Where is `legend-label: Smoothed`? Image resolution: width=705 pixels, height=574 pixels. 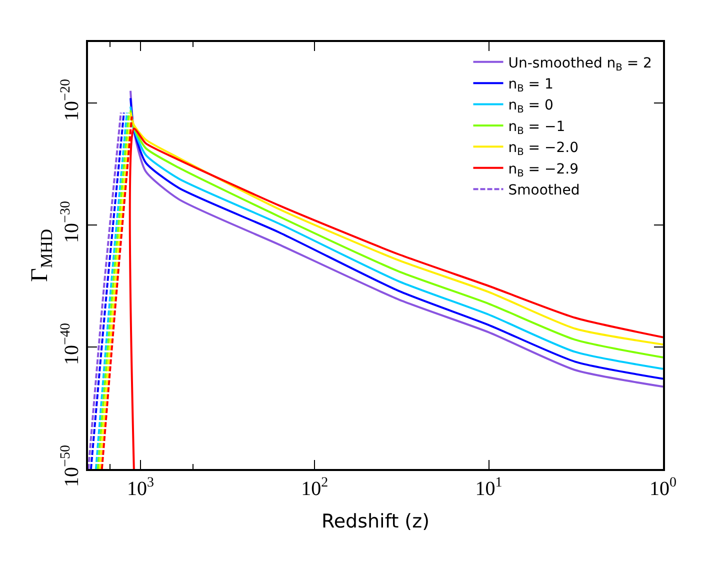
legend-label: Smoothed is located at coordinates (544, 190).